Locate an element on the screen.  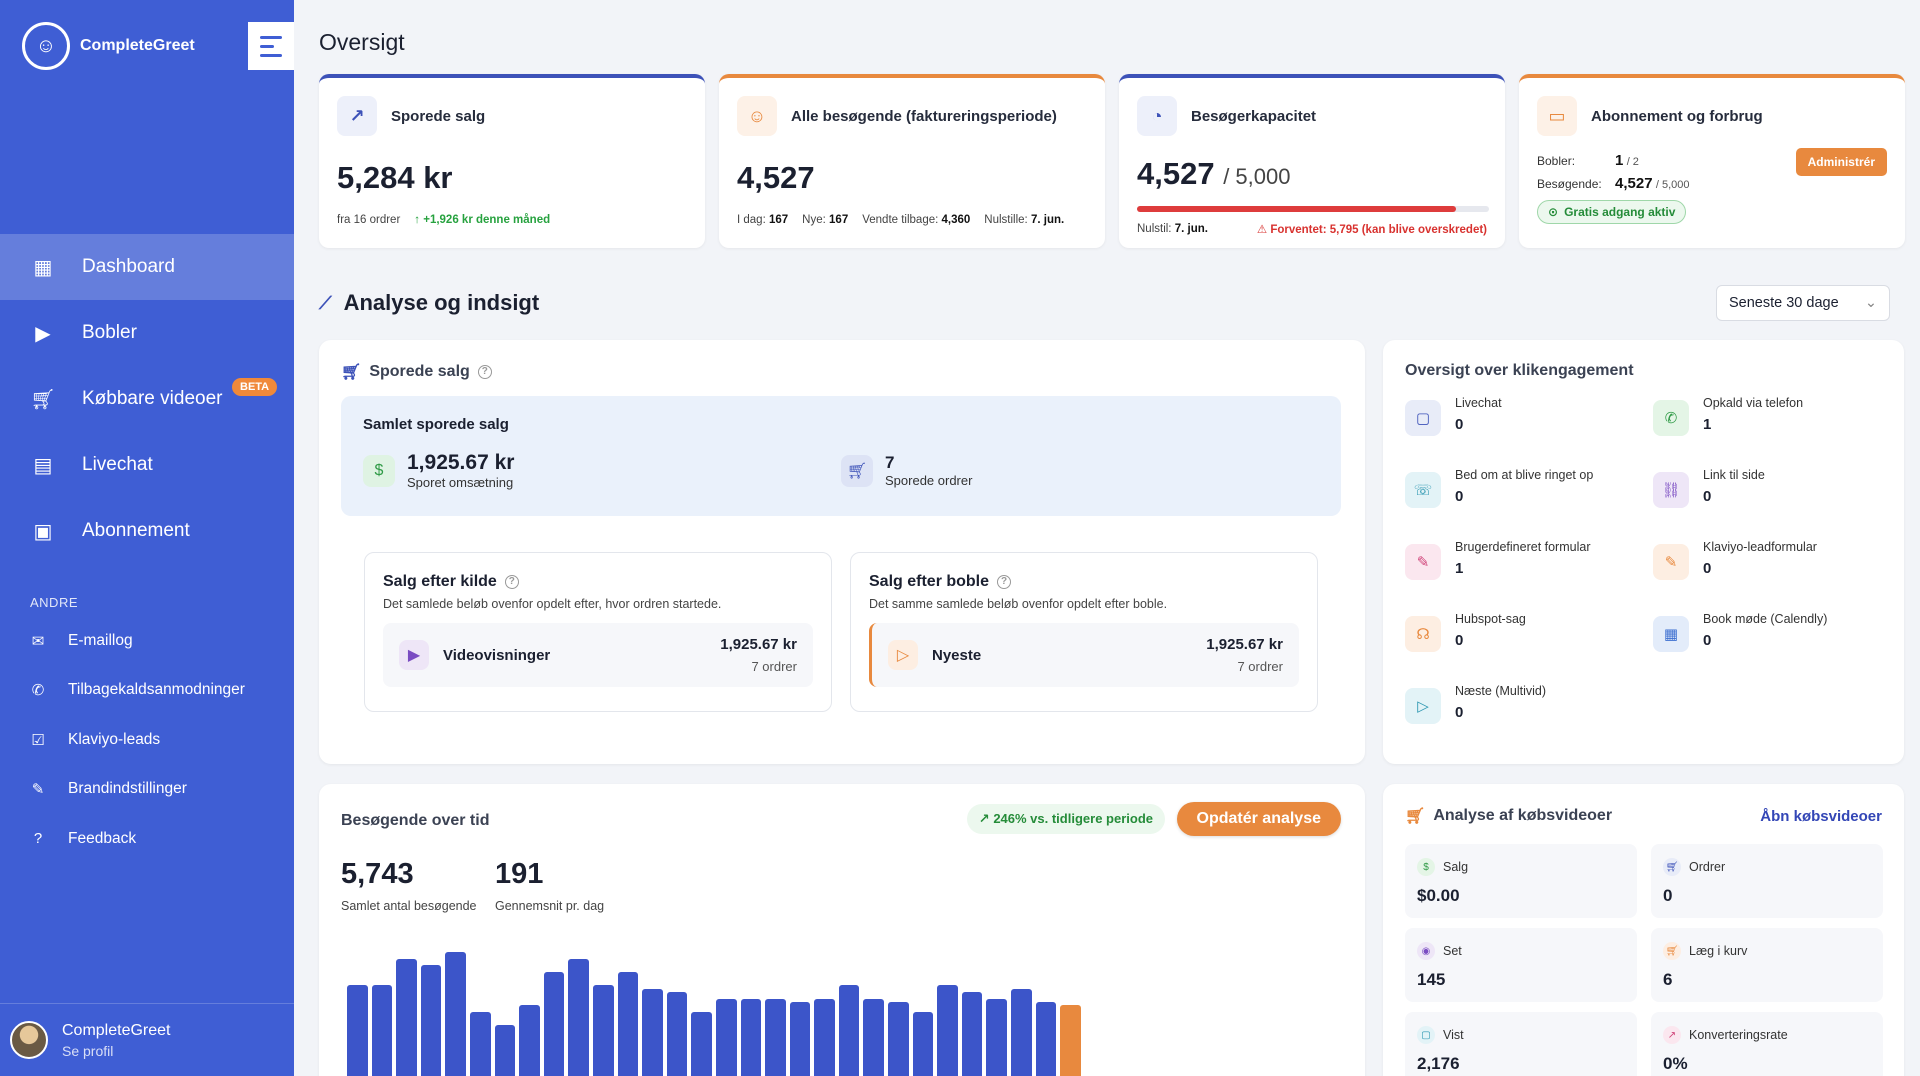
kpi-max: / 5,000 is located at coordinates (1257, 176).